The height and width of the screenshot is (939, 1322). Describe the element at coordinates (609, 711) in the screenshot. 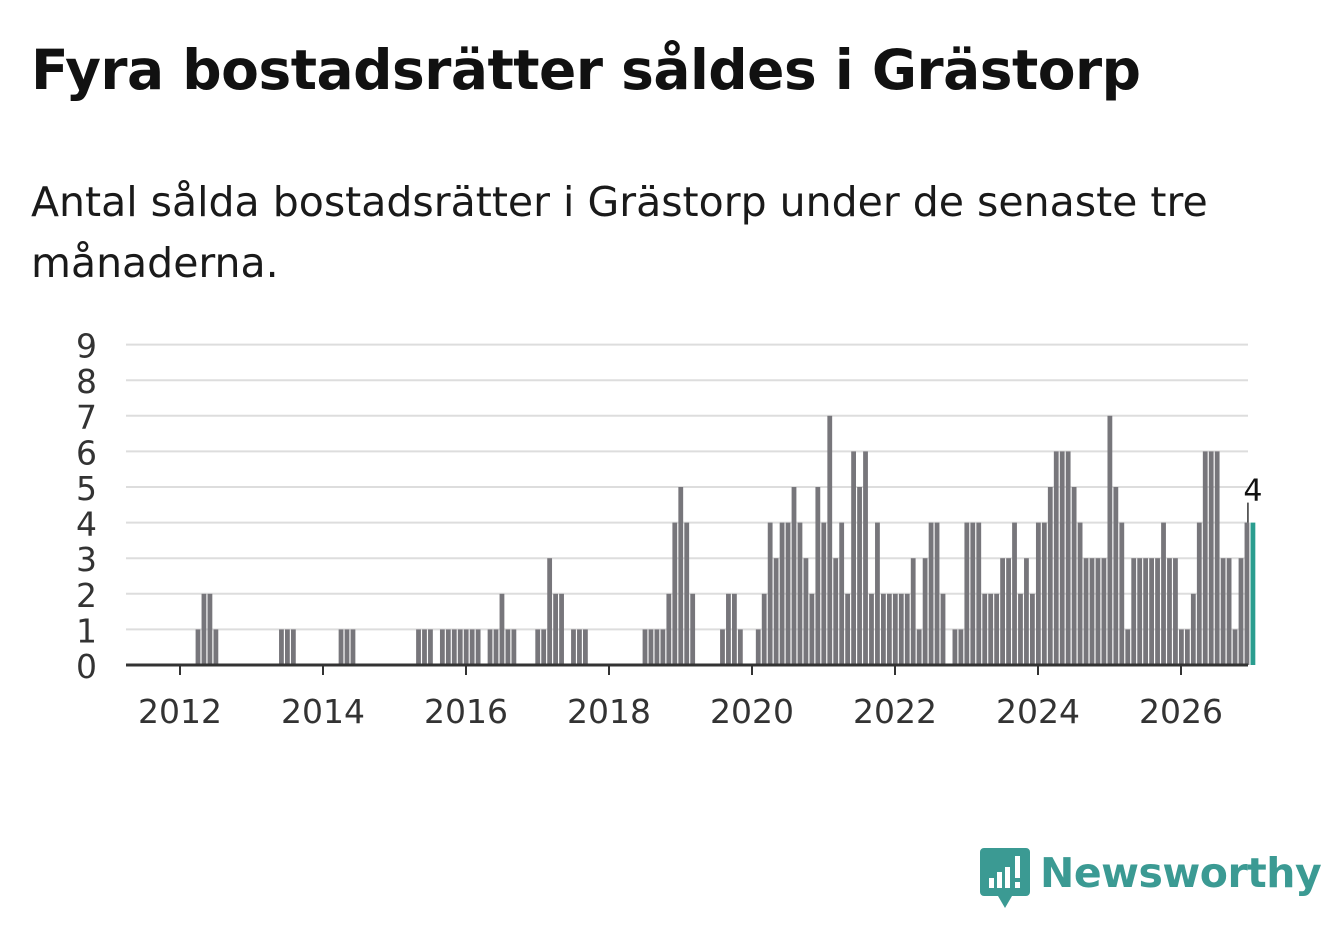

I see `x-tick-label: 2018` at that location.